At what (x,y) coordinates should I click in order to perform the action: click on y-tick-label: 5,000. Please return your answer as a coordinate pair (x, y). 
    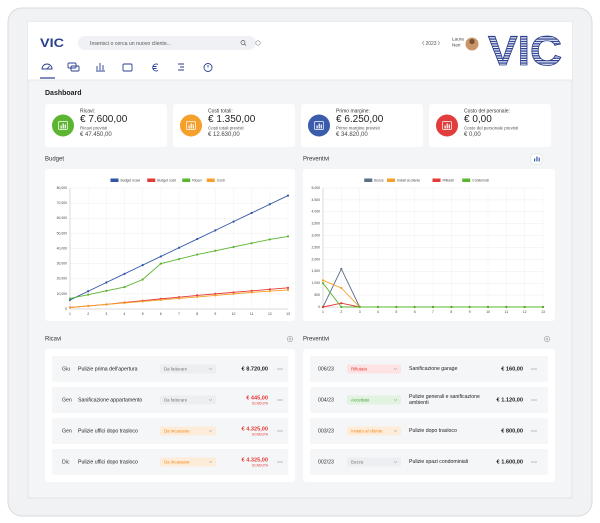
    Looking at the image, I should click on (316, 188).